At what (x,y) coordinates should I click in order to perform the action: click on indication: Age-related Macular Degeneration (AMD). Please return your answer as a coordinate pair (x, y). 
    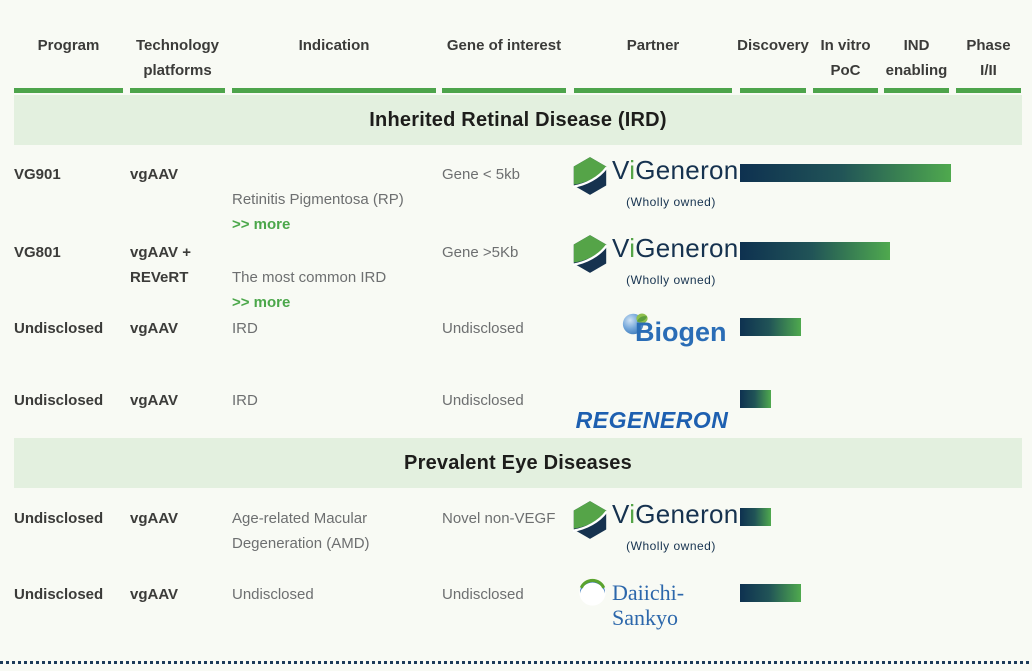
    Looking at the image, I should click on (301, 531).